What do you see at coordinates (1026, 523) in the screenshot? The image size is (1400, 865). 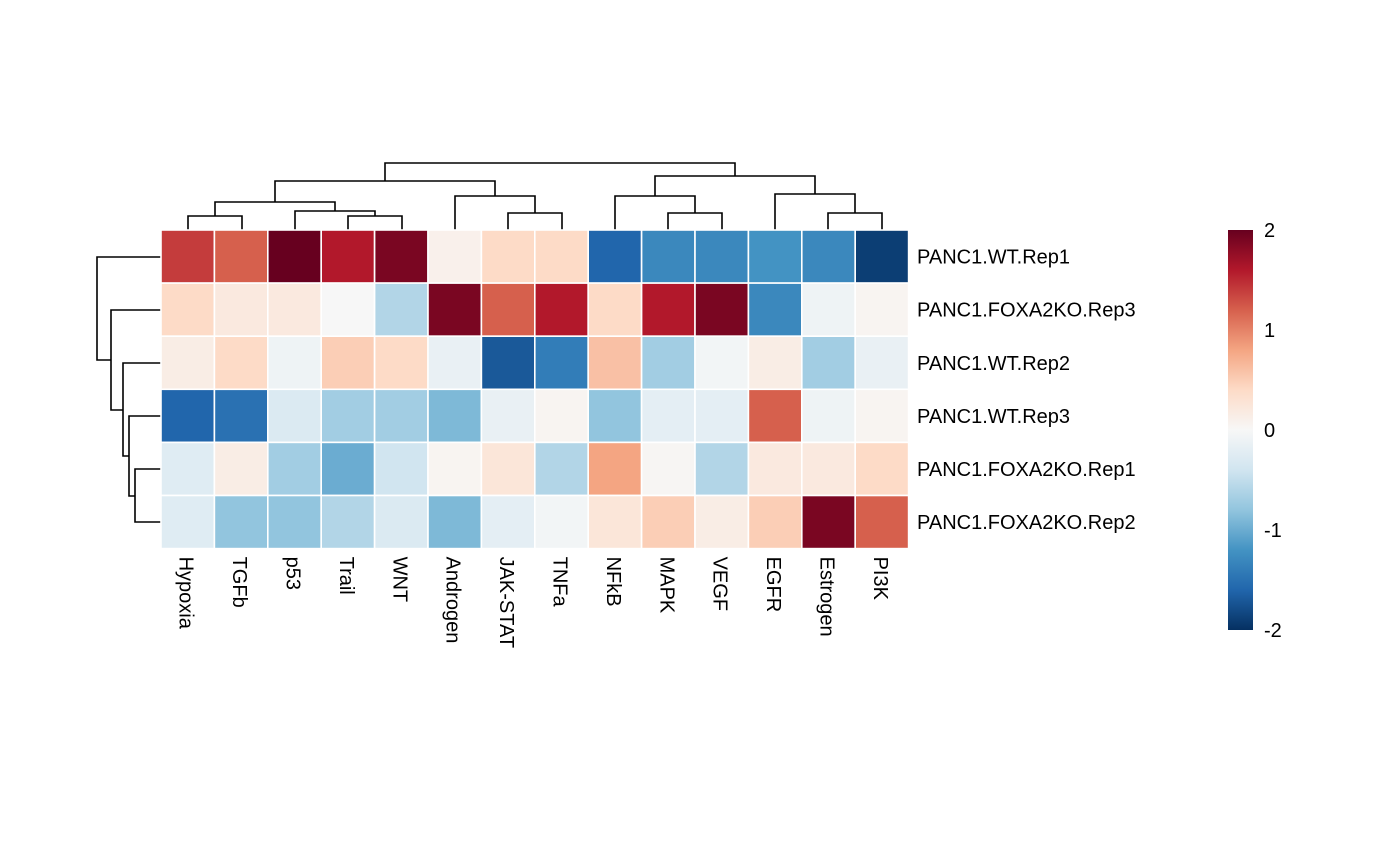 I see `row-label: PANC1.FOXA2KO.Rep2` at bounding box center [1026, 523].